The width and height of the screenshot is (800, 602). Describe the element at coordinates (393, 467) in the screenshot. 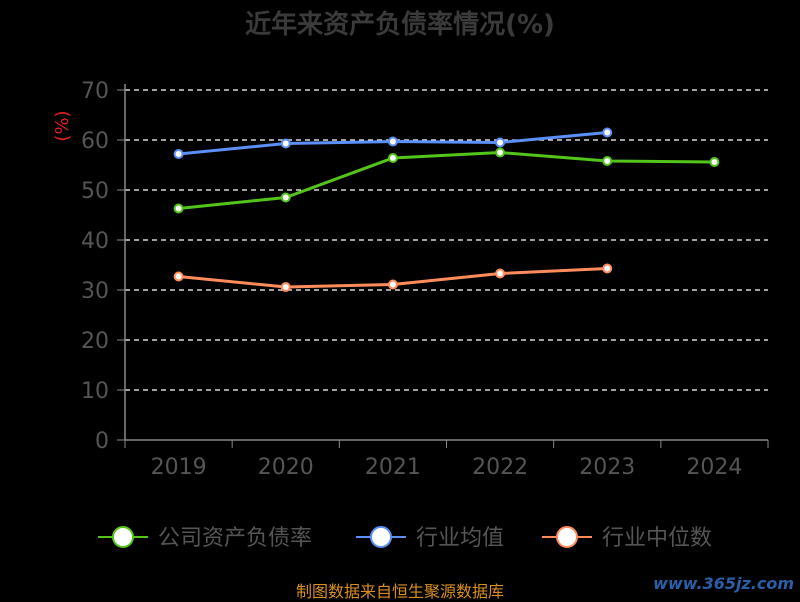

I see `x-tick-label: 2021` at that location.